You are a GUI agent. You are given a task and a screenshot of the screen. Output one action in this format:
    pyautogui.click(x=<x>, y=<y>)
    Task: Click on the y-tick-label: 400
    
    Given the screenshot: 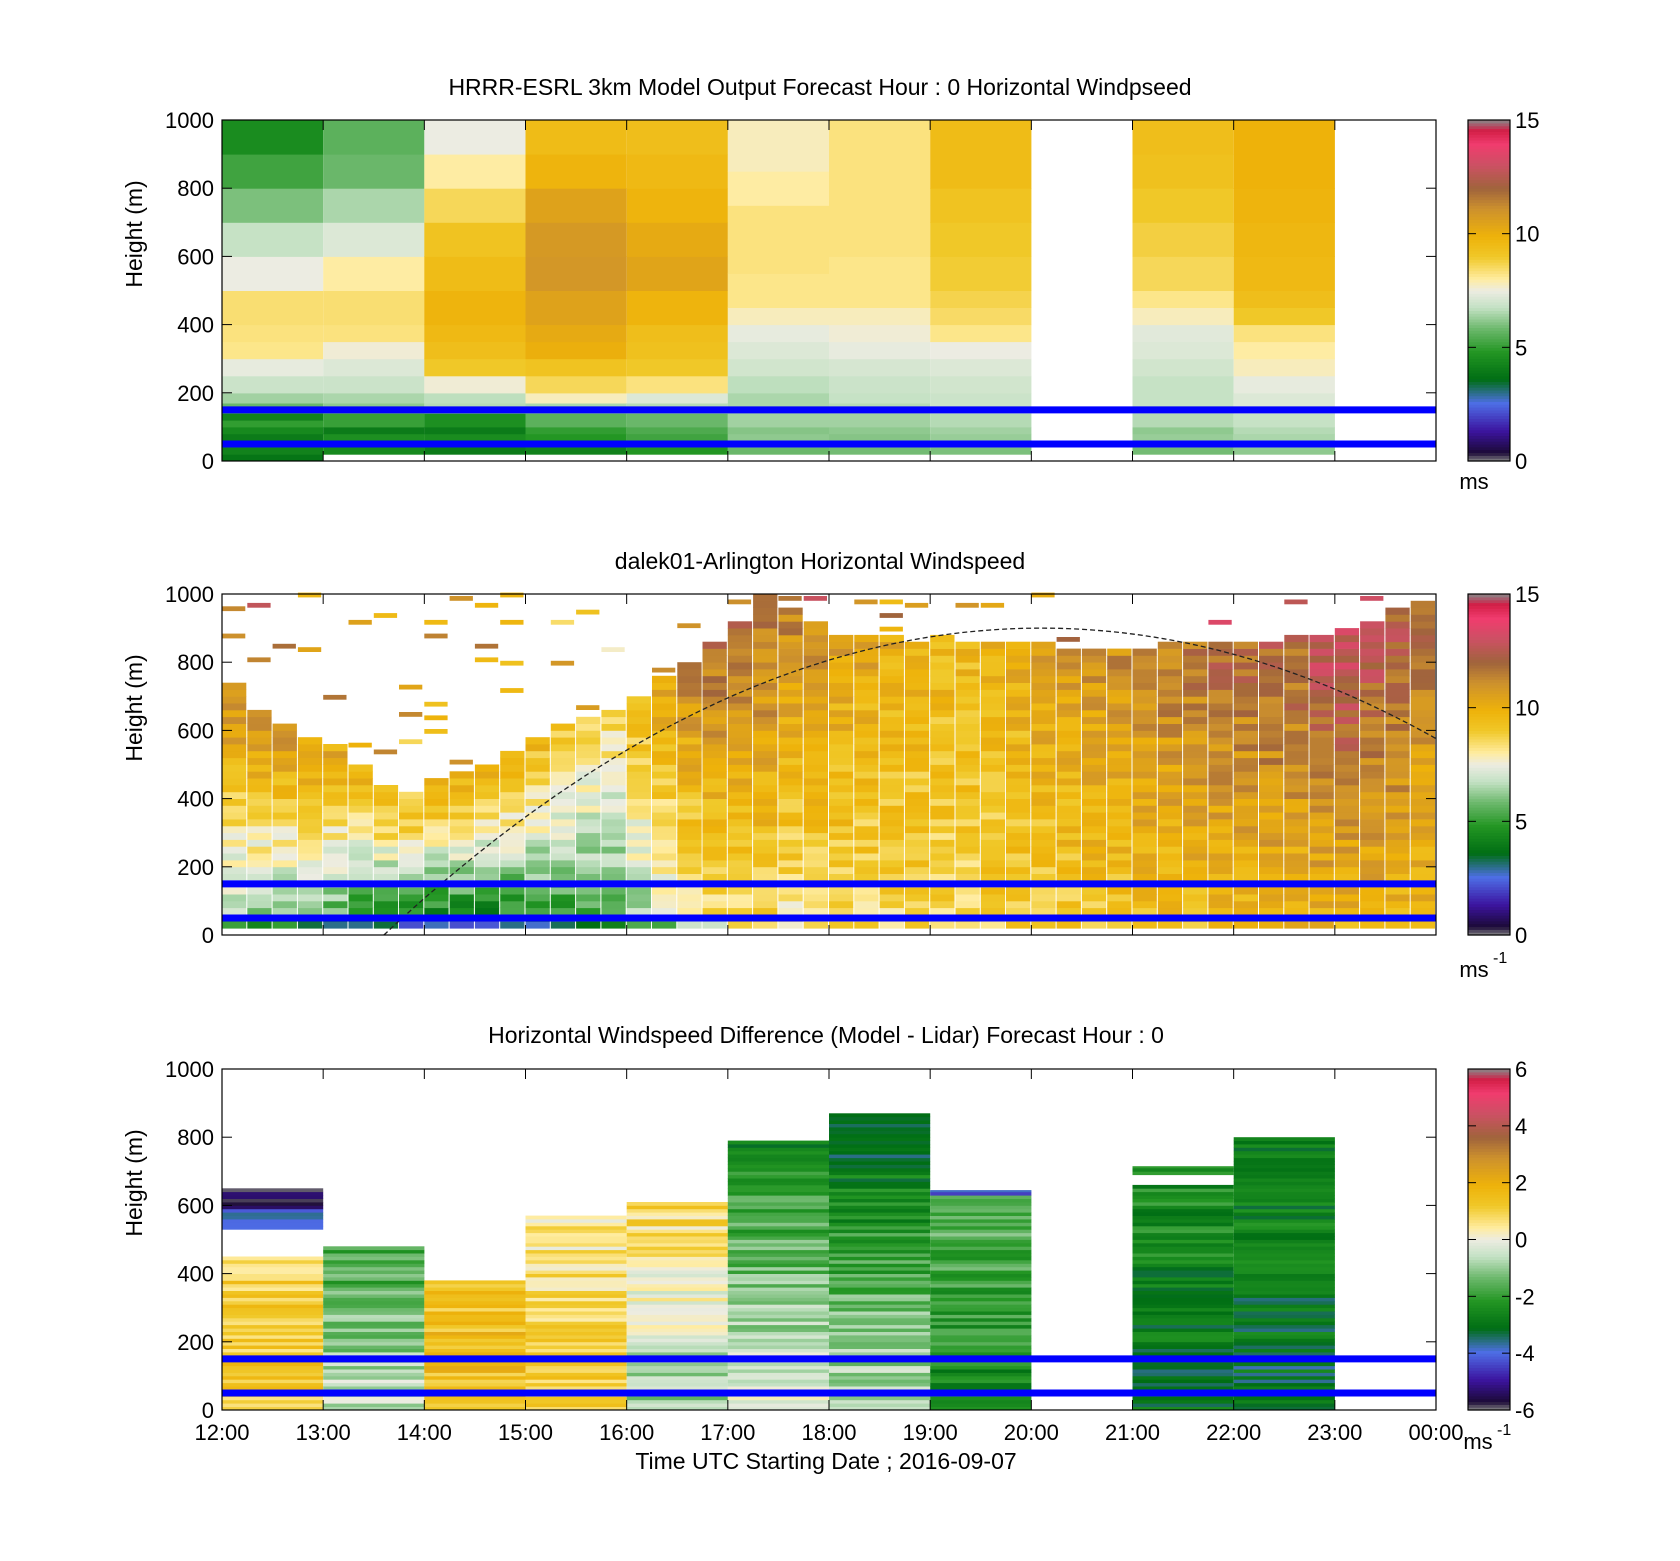 What is the action you would take?
    pyautogui.click(x=195, y=799)
    